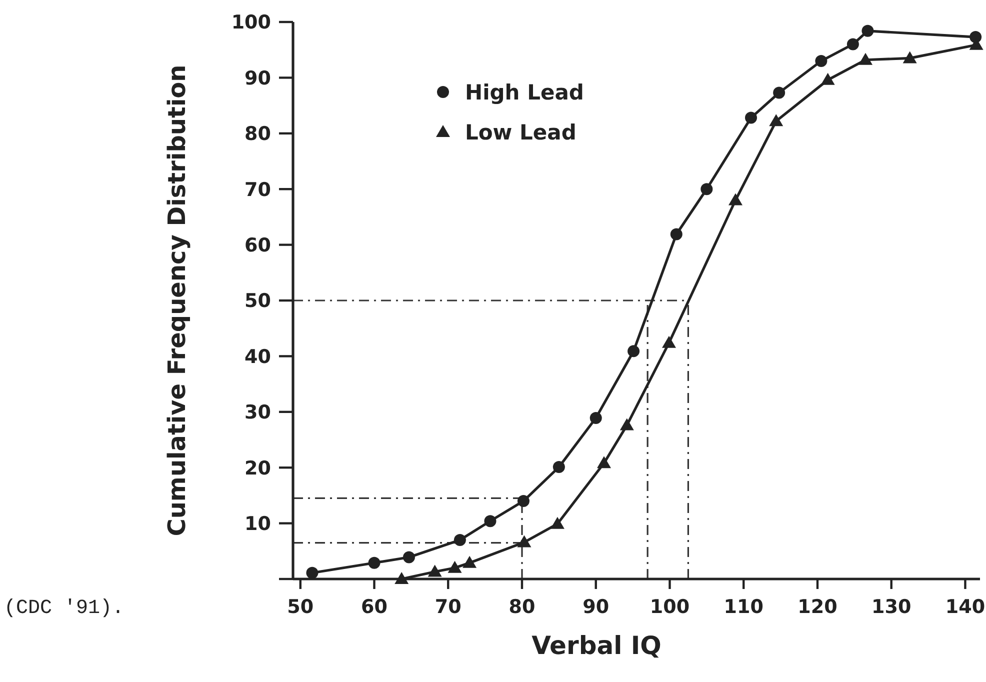  I want to click on y-tick-label: 70, so click(257, 189).